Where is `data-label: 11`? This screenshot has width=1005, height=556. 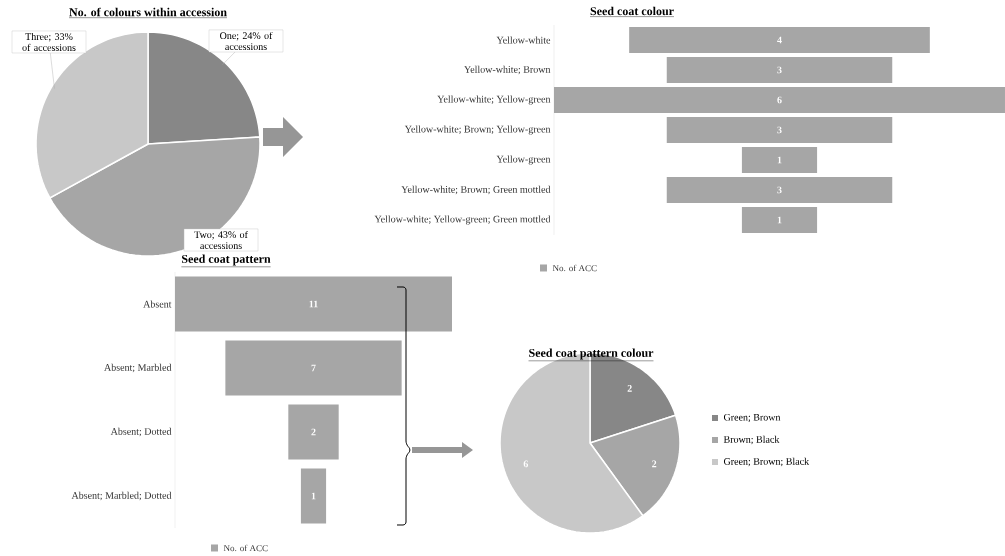
data-label: 11 is located at coordinates (313, 304).